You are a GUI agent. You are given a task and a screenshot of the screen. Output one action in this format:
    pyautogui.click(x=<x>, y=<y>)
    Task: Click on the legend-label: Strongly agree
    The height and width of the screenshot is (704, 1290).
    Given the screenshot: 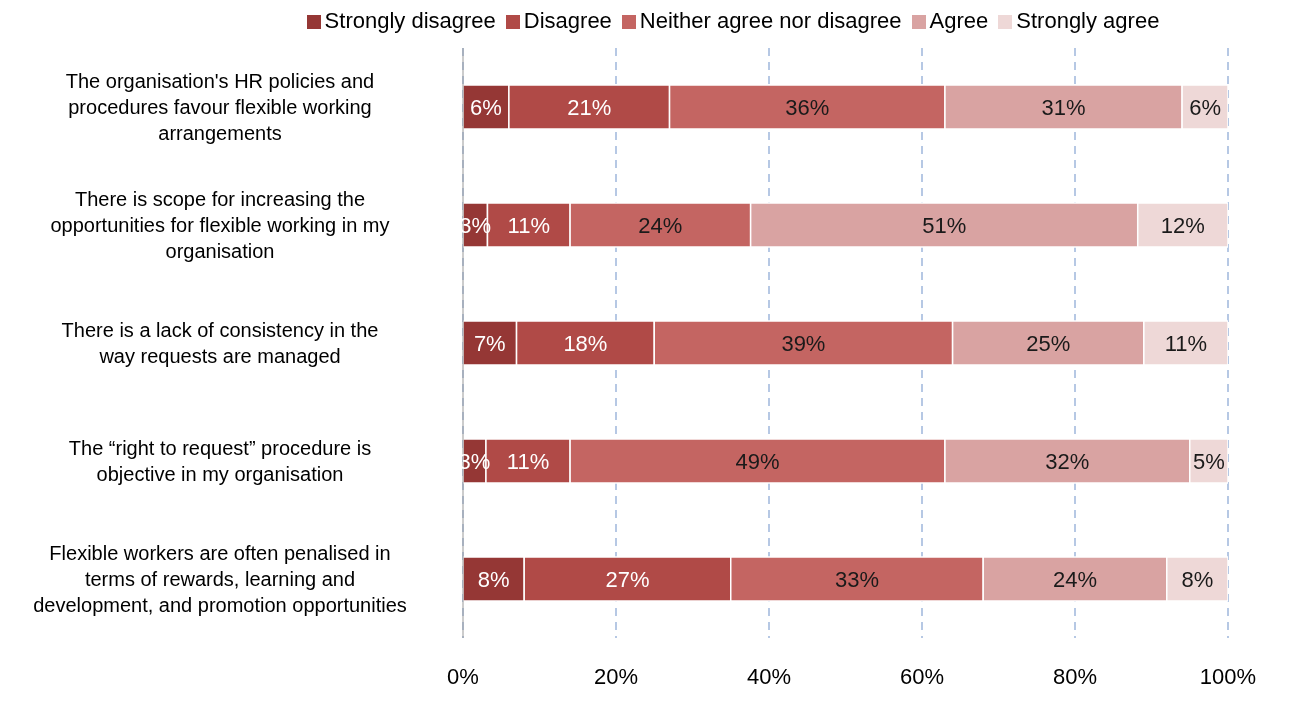 What is the action you would take?
    pyautogui.click(x=1088, y=20)
    